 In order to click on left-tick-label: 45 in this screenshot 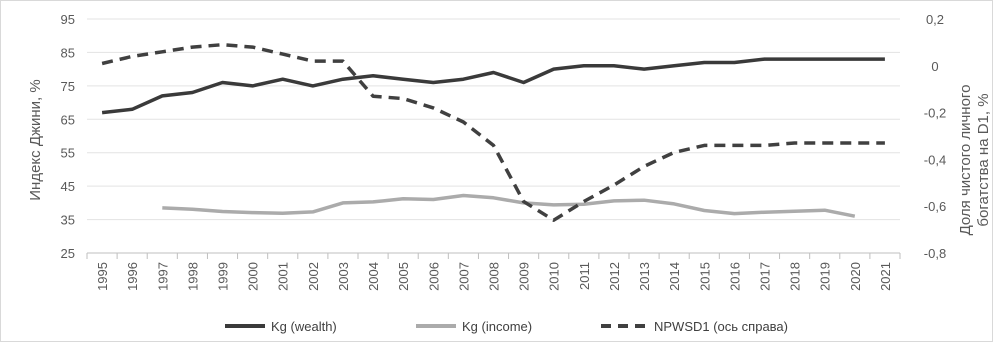, I will do `click(68, 186)`.